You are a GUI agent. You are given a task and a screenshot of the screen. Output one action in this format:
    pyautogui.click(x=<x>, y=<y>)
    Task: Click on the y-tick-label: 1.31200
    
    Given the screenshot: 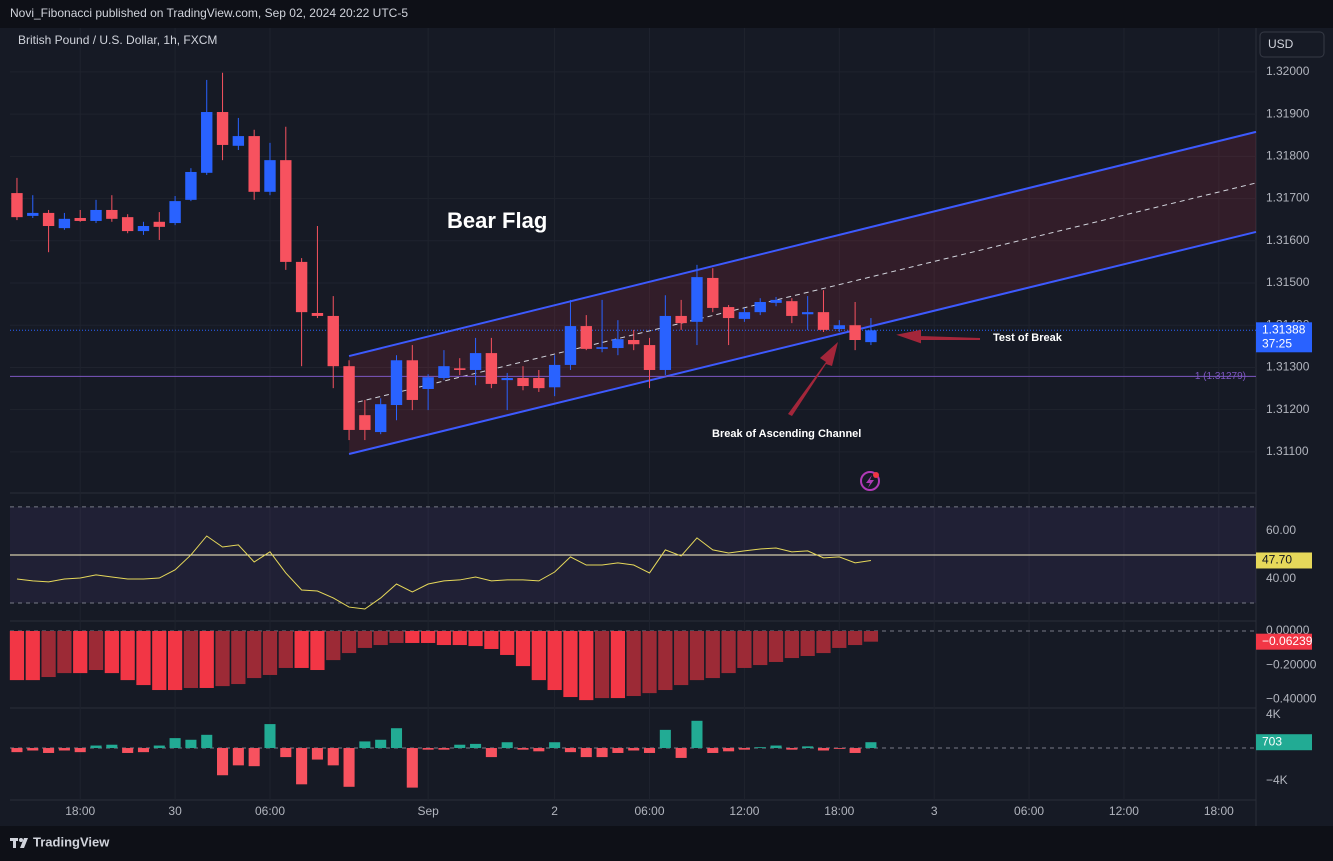 What is the action you would take?
    pyautogui.click(x=1288, y=409)
    